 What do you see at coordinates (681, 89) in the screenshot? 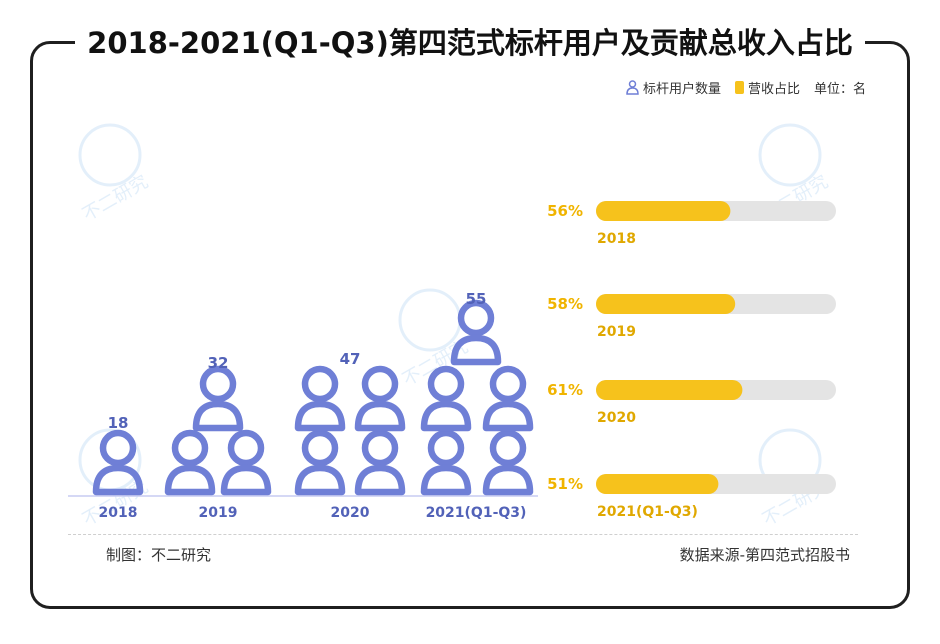
I see `legend-users-label: 标杆用户数量` at bounding box center [681, 89].